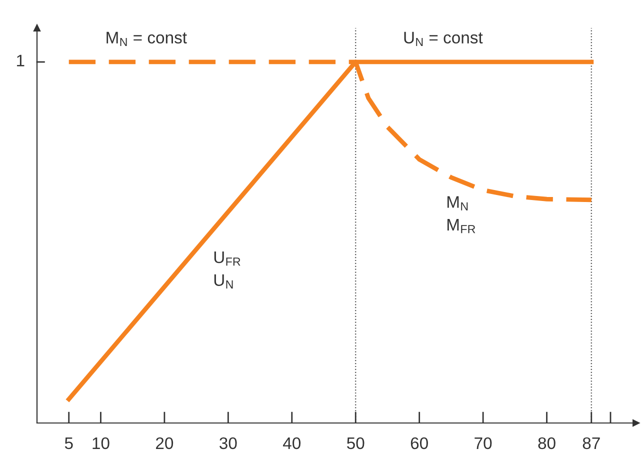  I want to click on annotation: M$_{N}$ M$_{FR}$, so click(461, 215).